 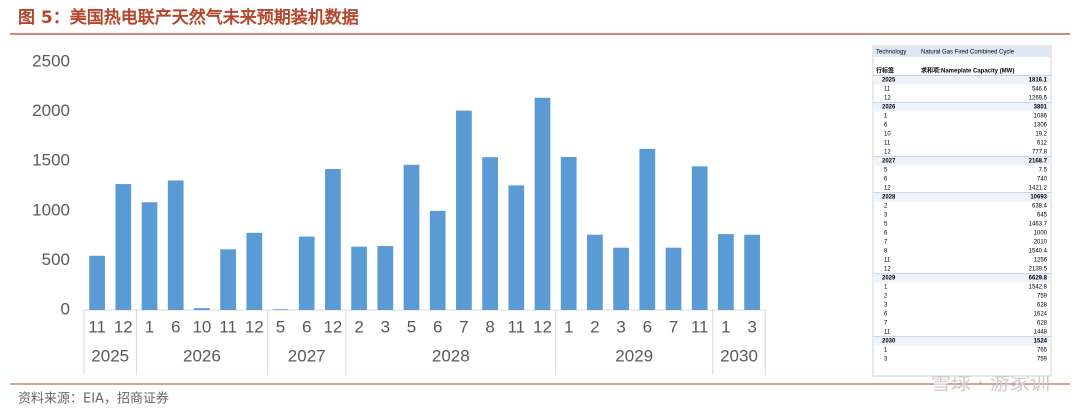 What do you see at coordinates (1038, 279) in the screenshot?
I see `year-total: 6629.8` at bounding box center [1038, 279].